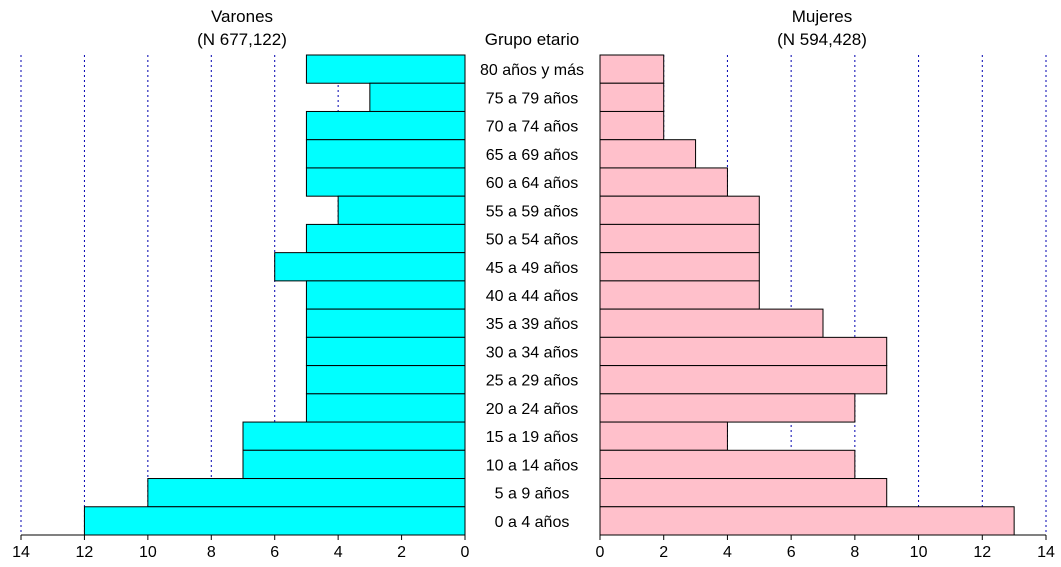  I want to click on age-group-label: 65 a 69 años, so click(532, 155).